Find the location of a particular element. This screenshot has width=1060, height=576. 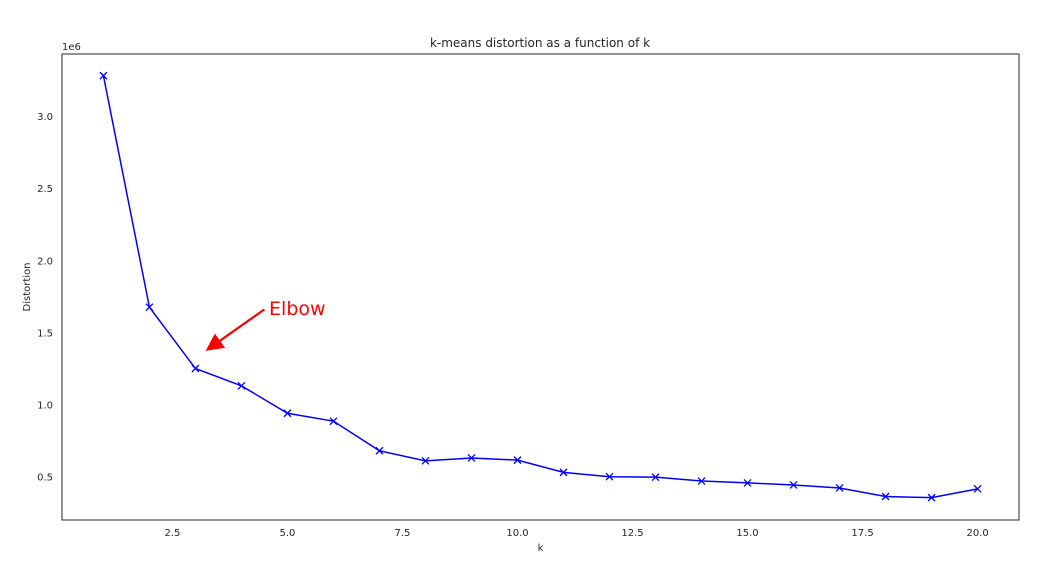

chart-title: k-means distortion as a function of k is located at coordinates (540, 43).